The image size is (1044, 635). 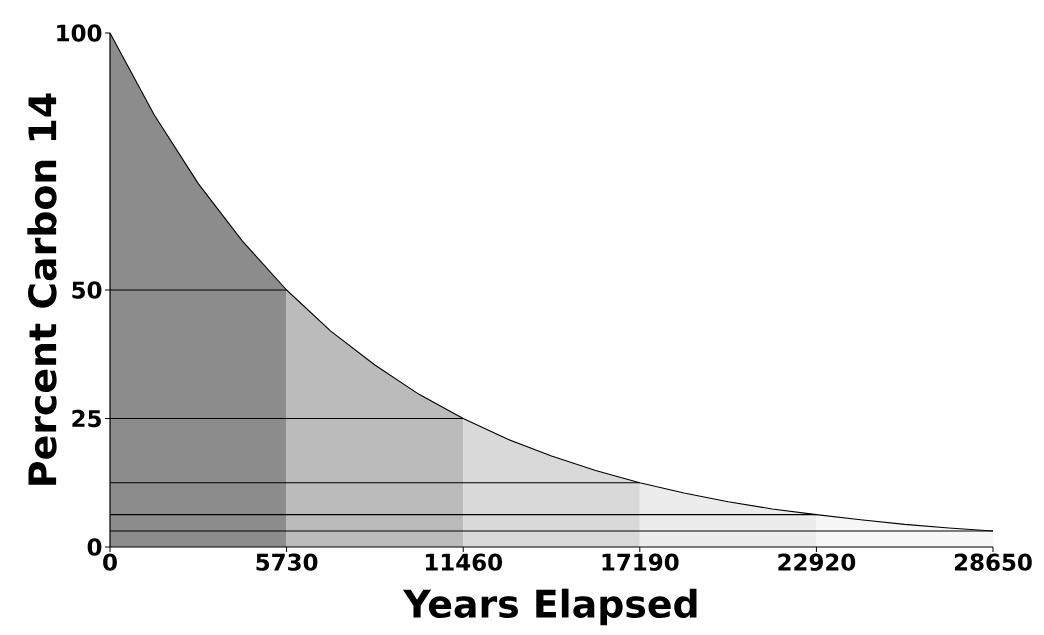 I want to click on y-axis-title: Percent Carbon 14, so click(x=42, y=289).